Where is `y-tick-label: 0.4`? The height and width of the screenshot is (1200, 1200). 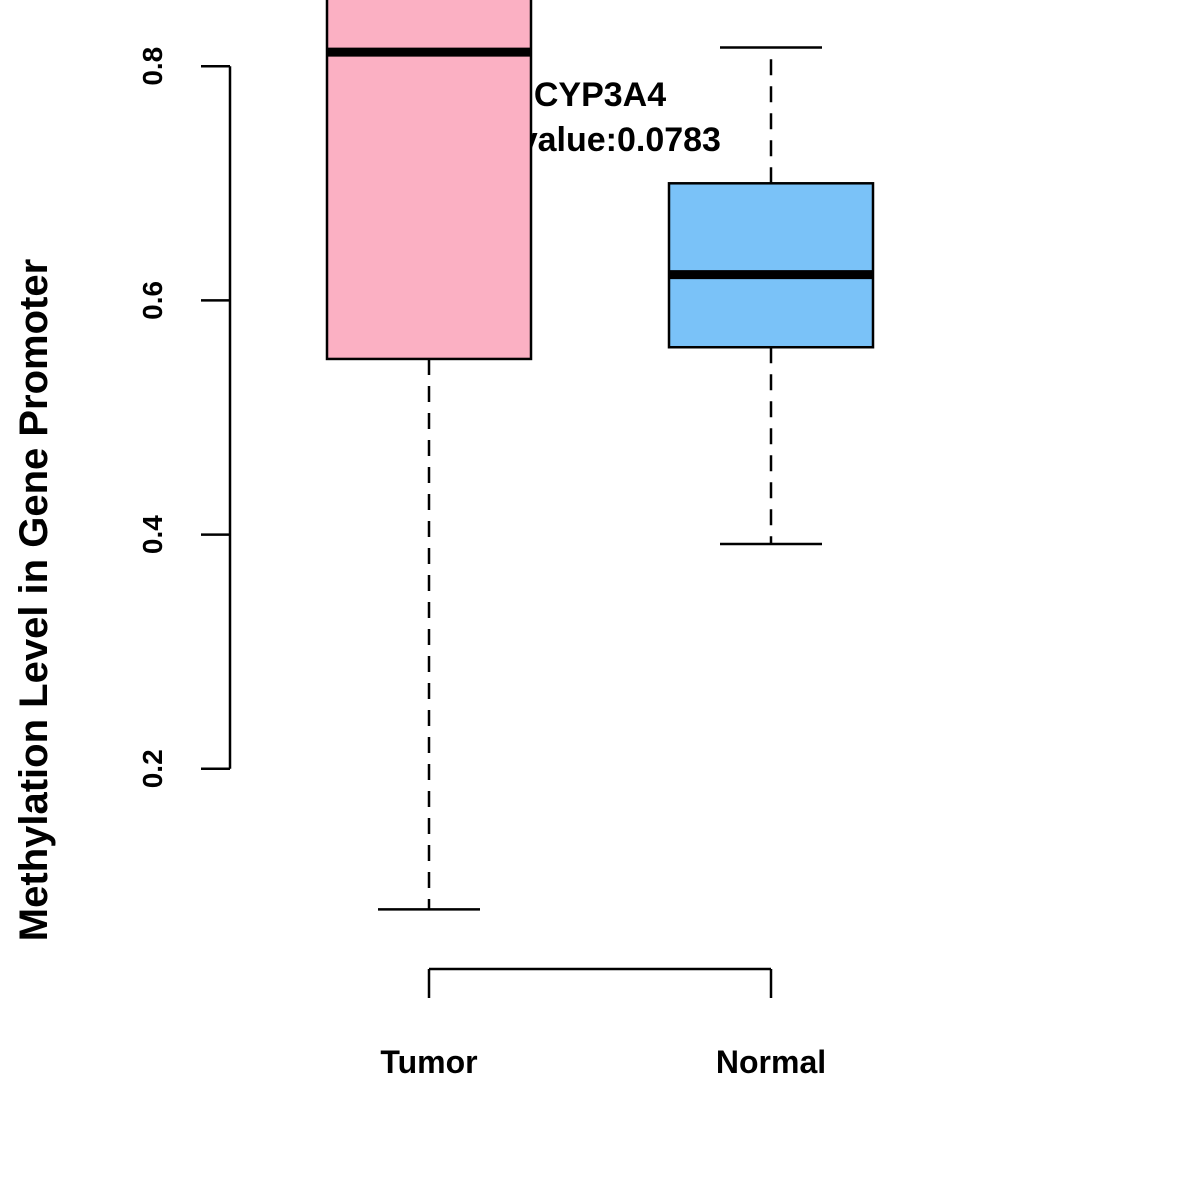
y-tick-label: 0.4 is located at coordinates (152, 534).